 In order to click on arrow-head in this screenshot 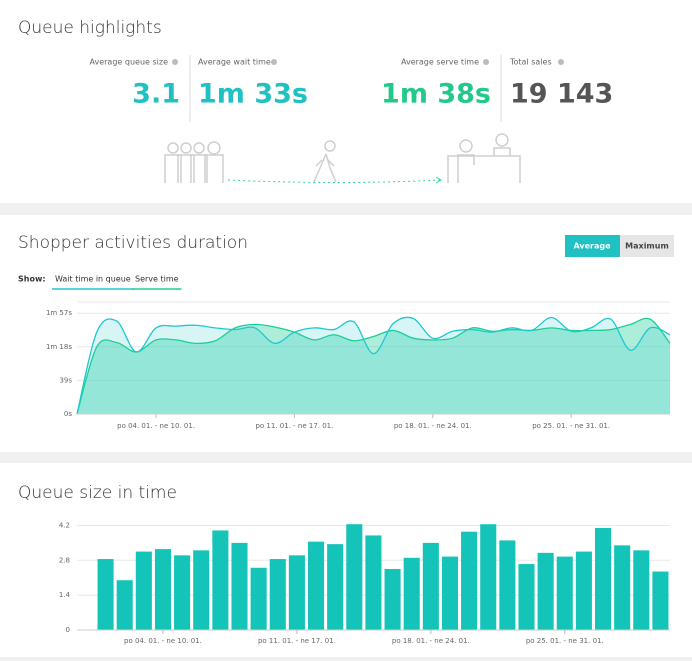, I will do `click(438, 180)`.